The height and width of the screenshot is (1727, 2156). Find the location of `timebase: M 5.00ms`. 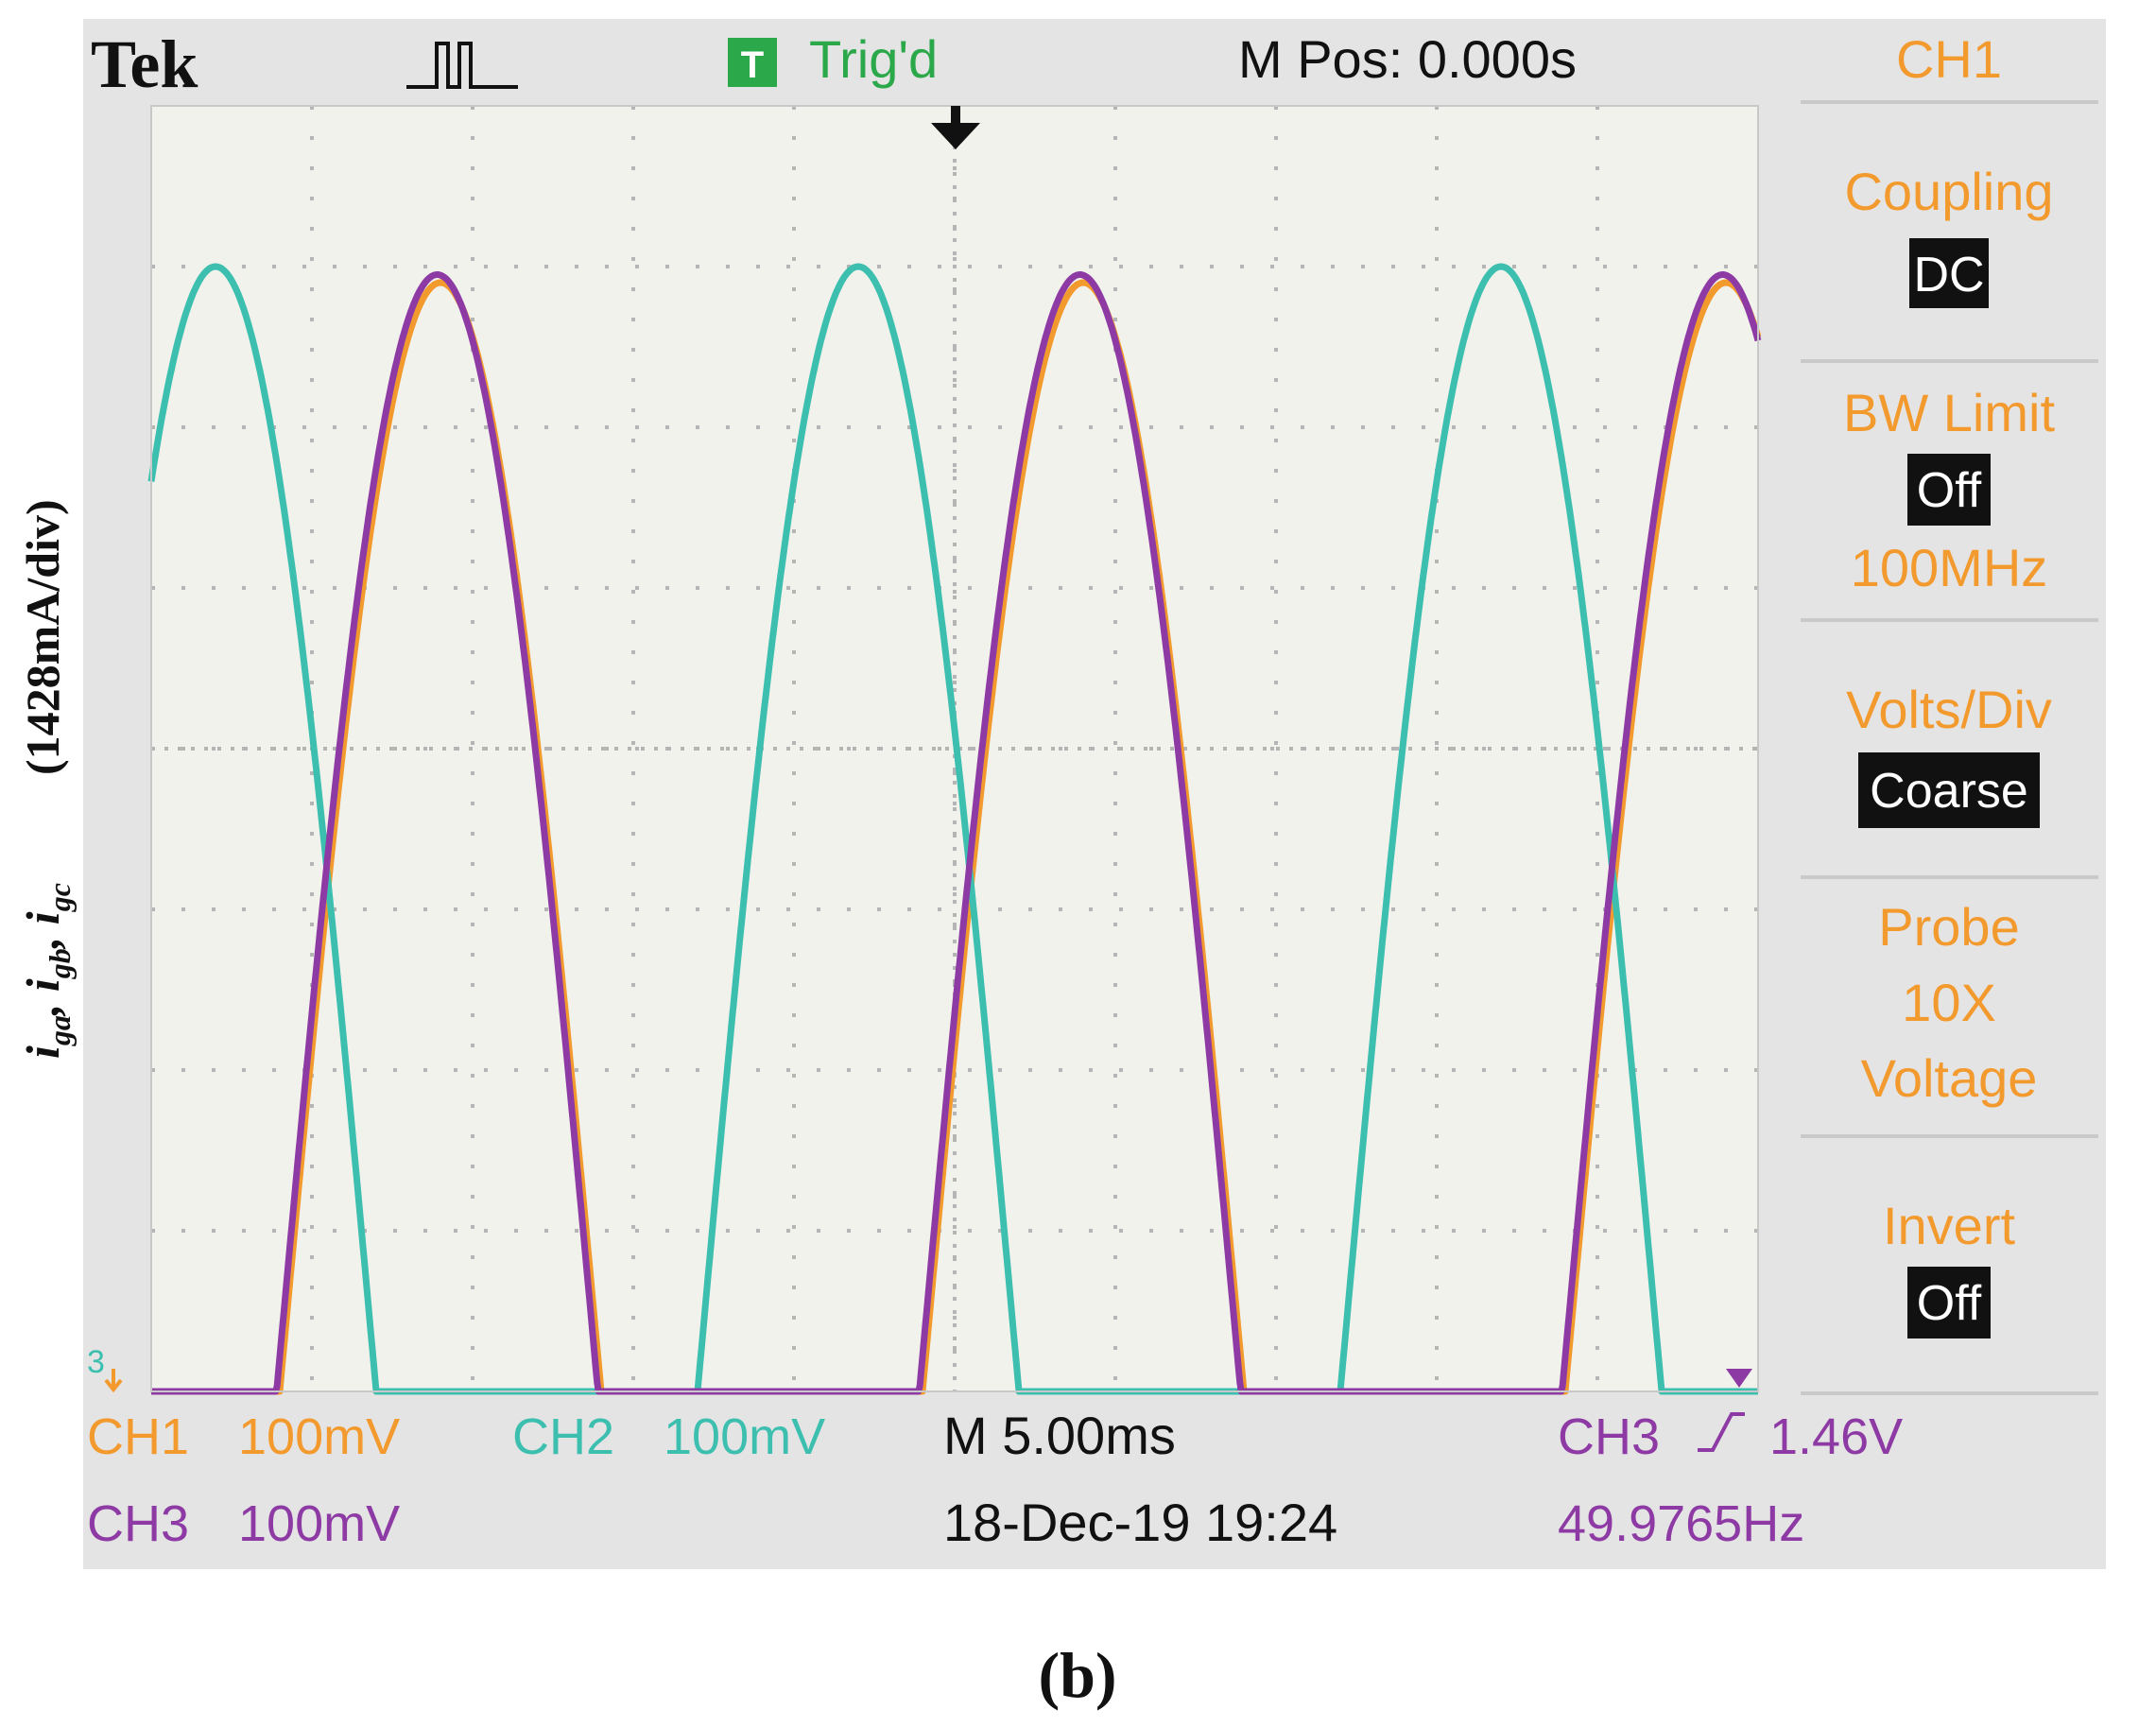

timebase: M 5.00ms is located at coordinates (1060, 1435).